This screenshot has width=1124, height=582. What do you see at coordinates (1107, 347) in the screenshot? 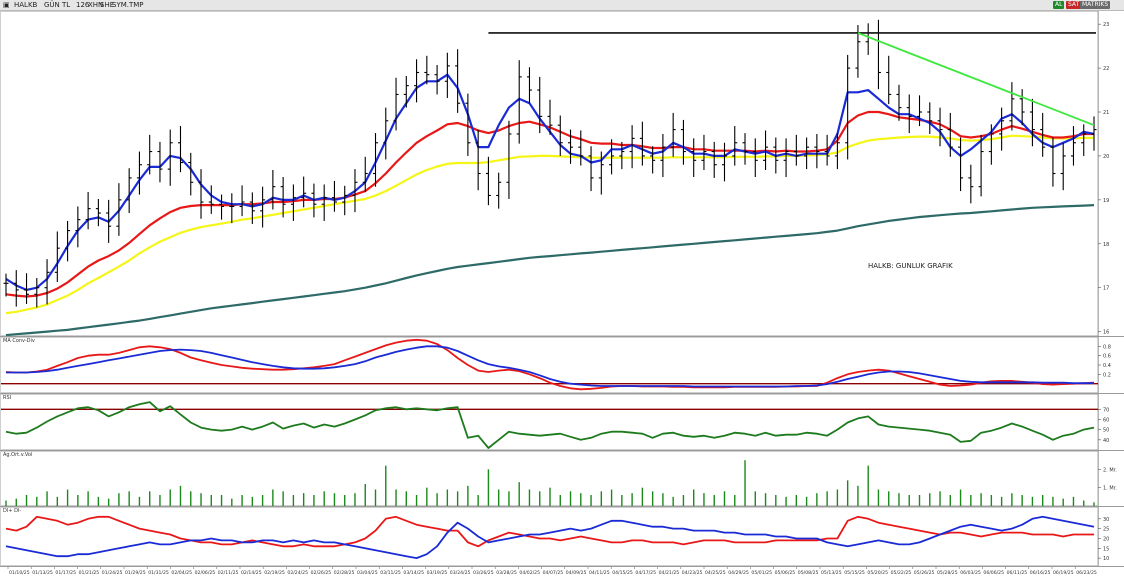
I see `macd-axis-tick-label: 0.8` at bounding box center [1107, 347].